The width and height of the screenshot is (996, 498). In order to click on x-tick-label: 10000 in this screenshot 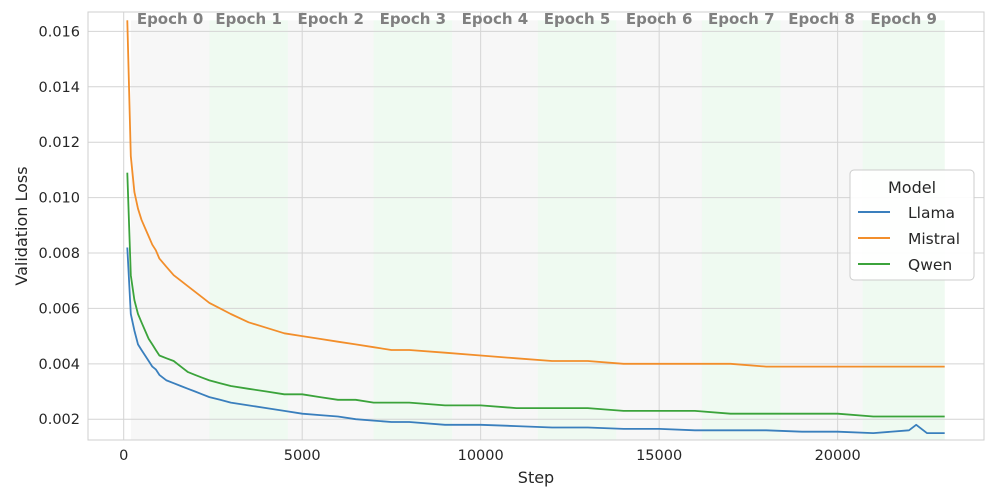, I will do `click(481, 456)`.